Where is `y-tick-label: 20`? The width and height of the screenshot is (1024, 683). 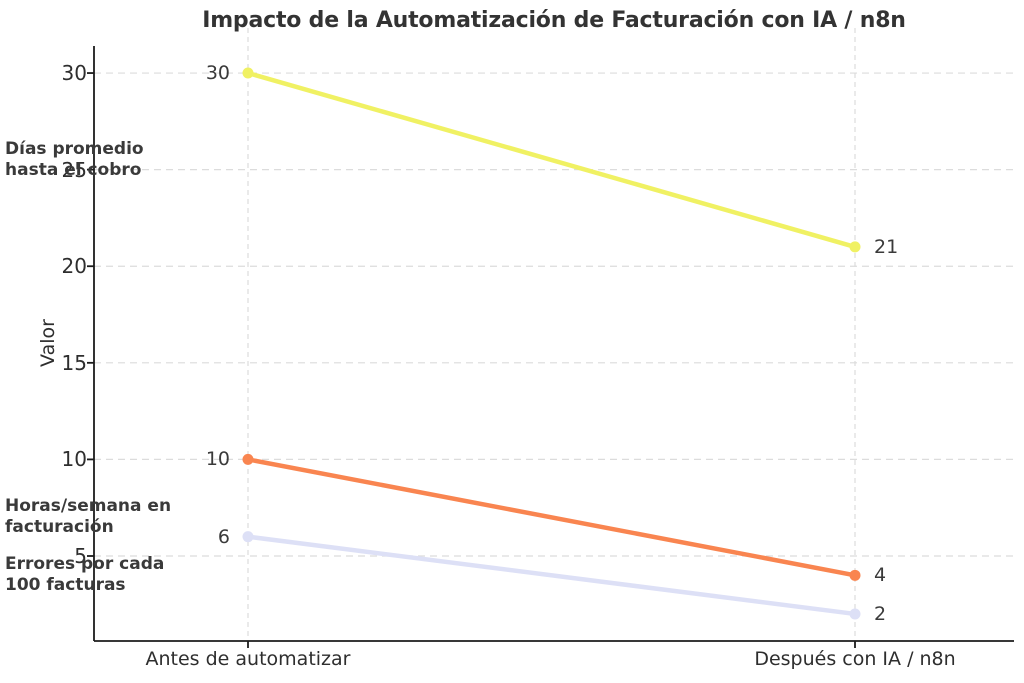
y-tick-label: 20 is located at coordinates (74, 266).